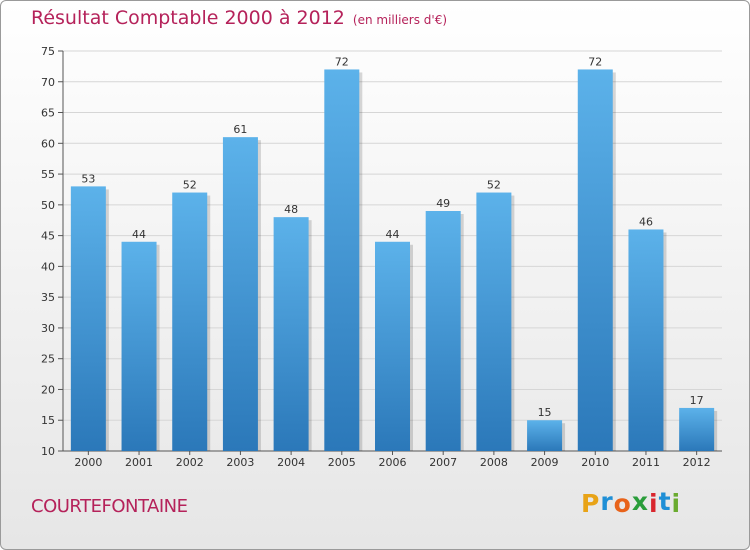  Describe the element at coordinates (240, 129) in the screenshot. I see `value-label: 61` at that location.